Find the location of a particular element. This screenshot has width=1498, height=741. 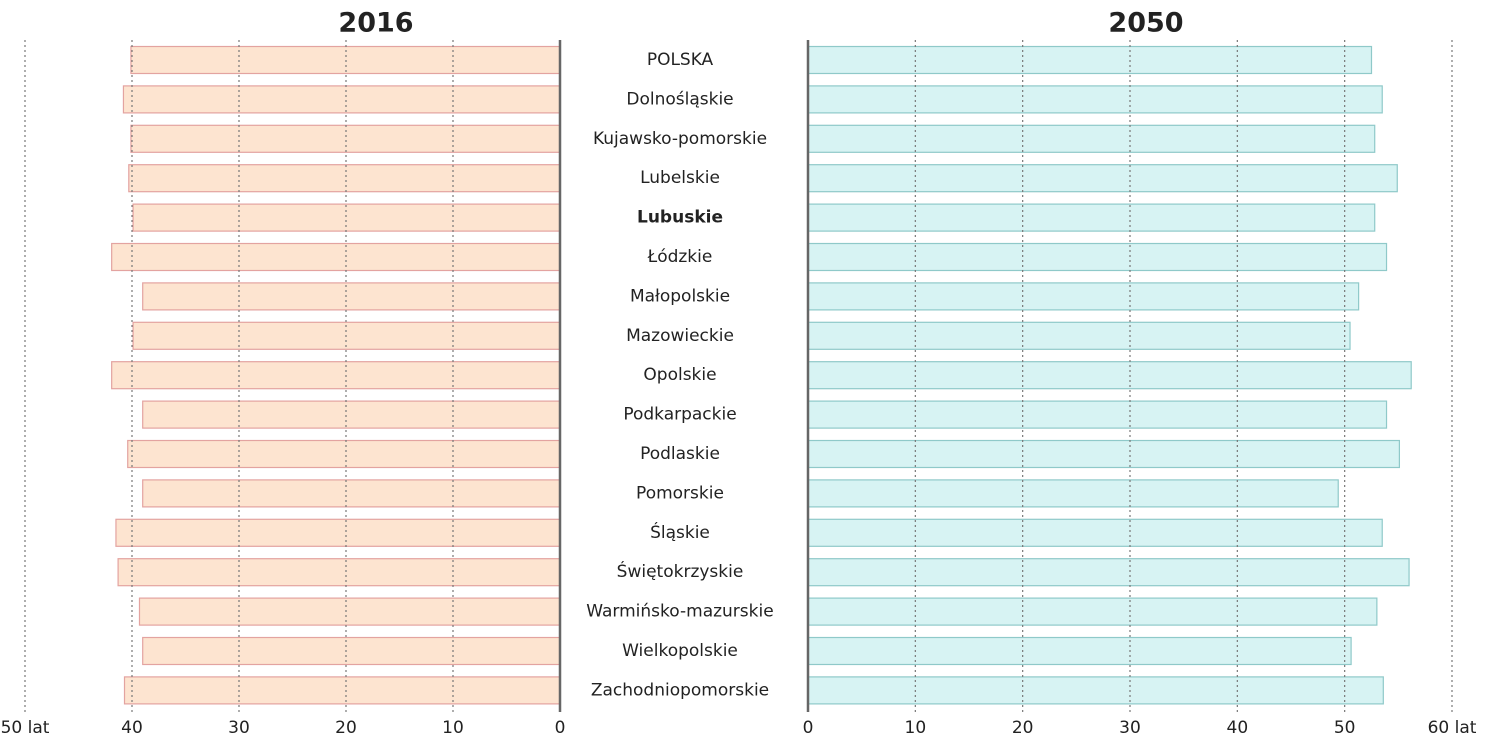

x-tick-label: 50 lat is located at coordinates (25, 728).